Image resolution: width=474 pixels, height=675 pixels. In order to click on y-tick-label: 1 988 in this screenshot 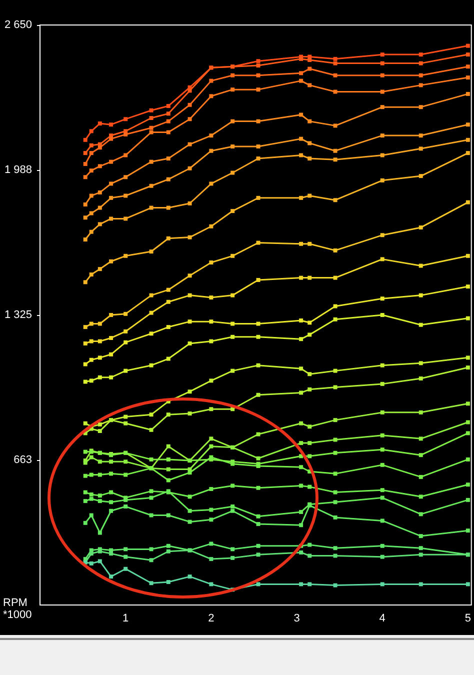, I will do `click(18, 170)`.